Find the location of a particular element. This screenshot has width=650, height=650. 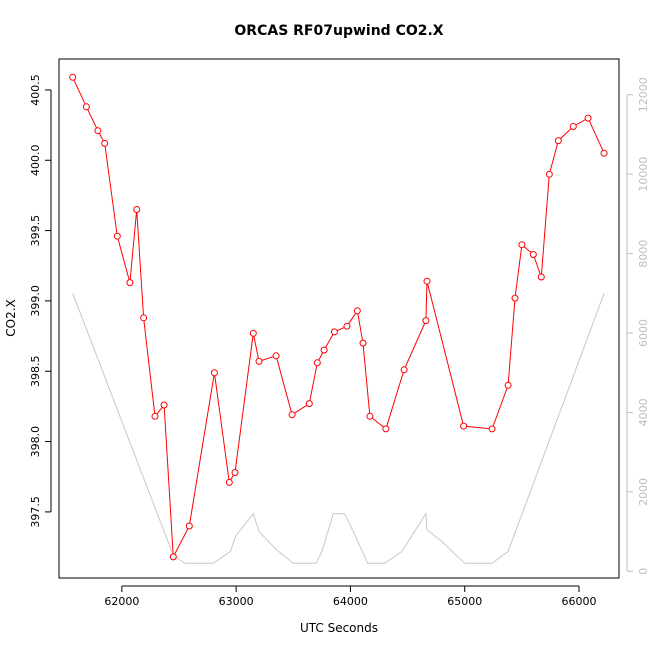

x-tick-label: 64000 is located at coordinates (350, 601).